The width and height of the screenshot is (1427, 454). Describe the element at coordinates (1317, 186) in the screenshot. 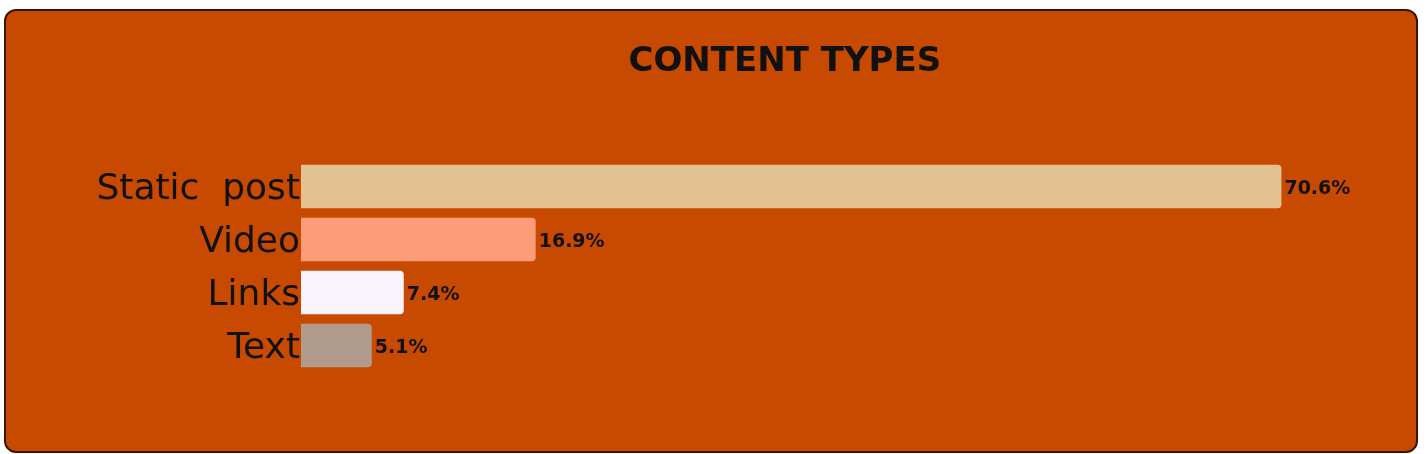

I see `data-label: 70.6%` at that location.